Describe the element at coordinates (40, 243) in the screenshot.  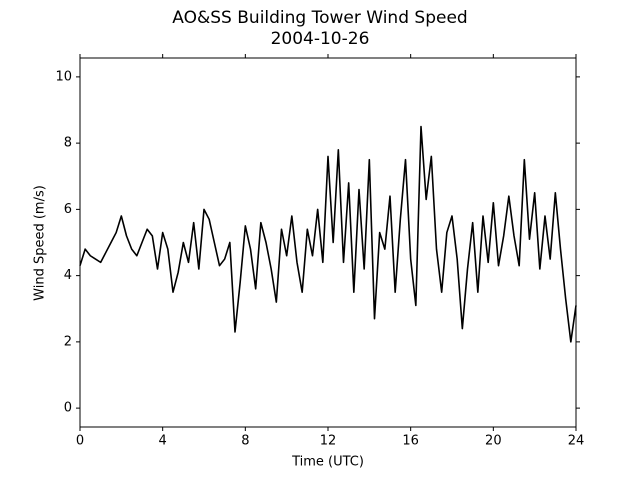
I see `y-axis-label: Wind Speed (m/s)` at that location.